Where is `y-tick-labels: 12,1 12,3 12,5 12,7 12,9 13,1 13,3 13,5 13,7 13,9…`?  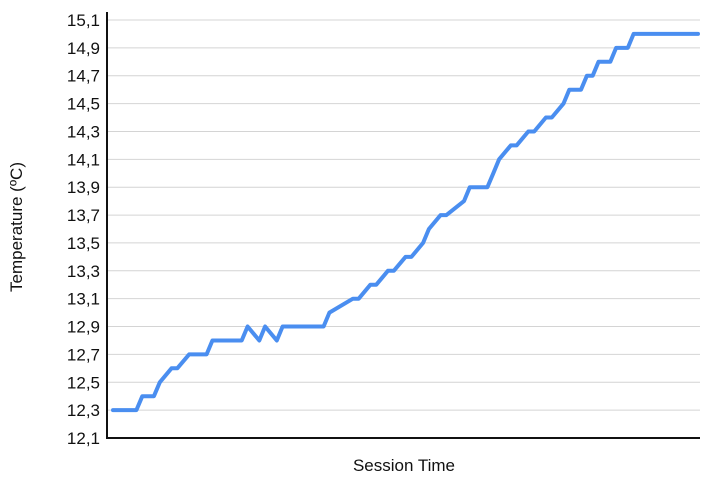 y-tick-labels: 12,1 12,3 12,5 12,7 12,9 13,1 13,3 13,5 13,7 13,9… is located at coordinates (83, 229).